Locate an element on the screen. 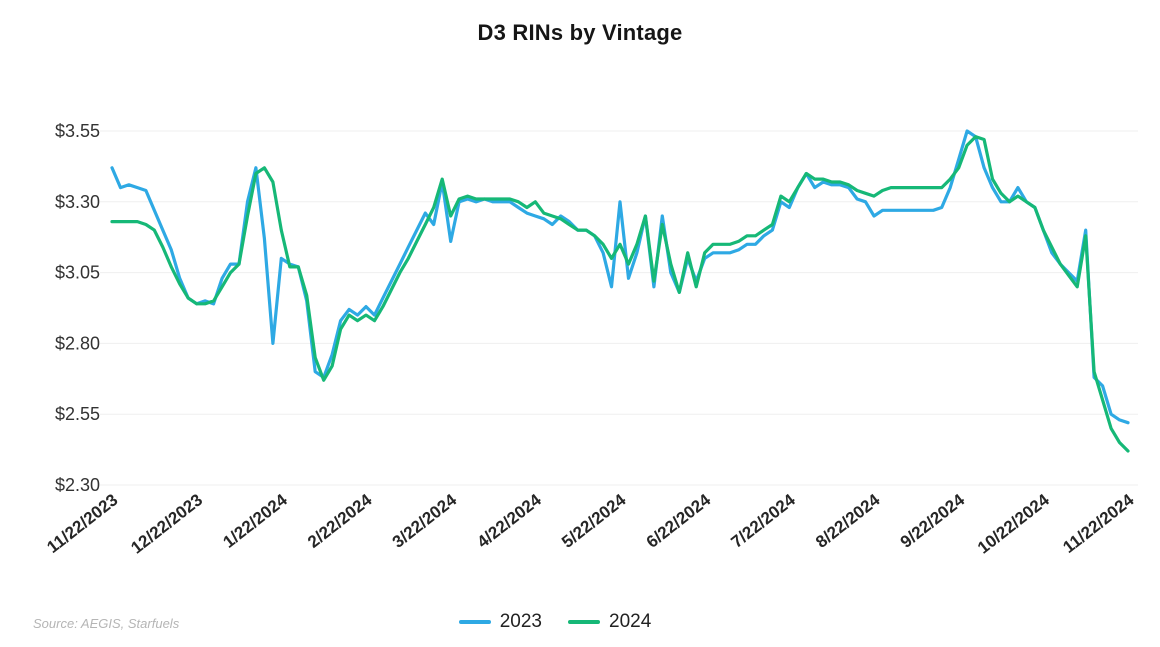 This screenshot has width=1160, height=647. x-axis-tick-label: 11/22/2024 is located at coordinates (1098, 523).